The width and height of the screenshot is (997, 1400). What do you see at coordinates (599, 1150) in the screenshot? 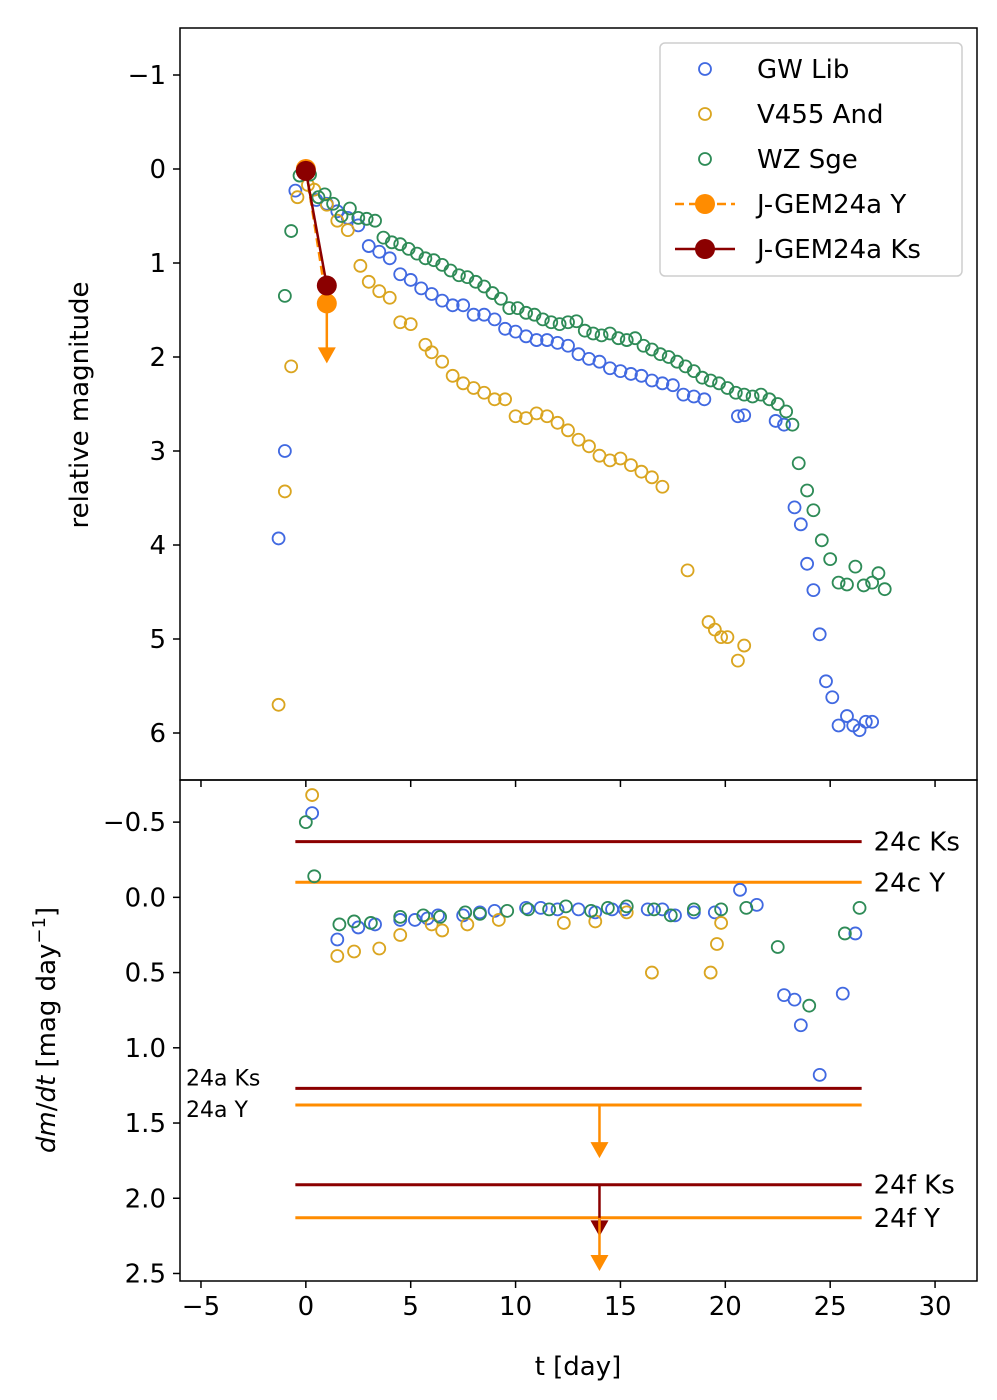
I see `hline-24a-y-arrow-head` at bounding box center [599, 1150].